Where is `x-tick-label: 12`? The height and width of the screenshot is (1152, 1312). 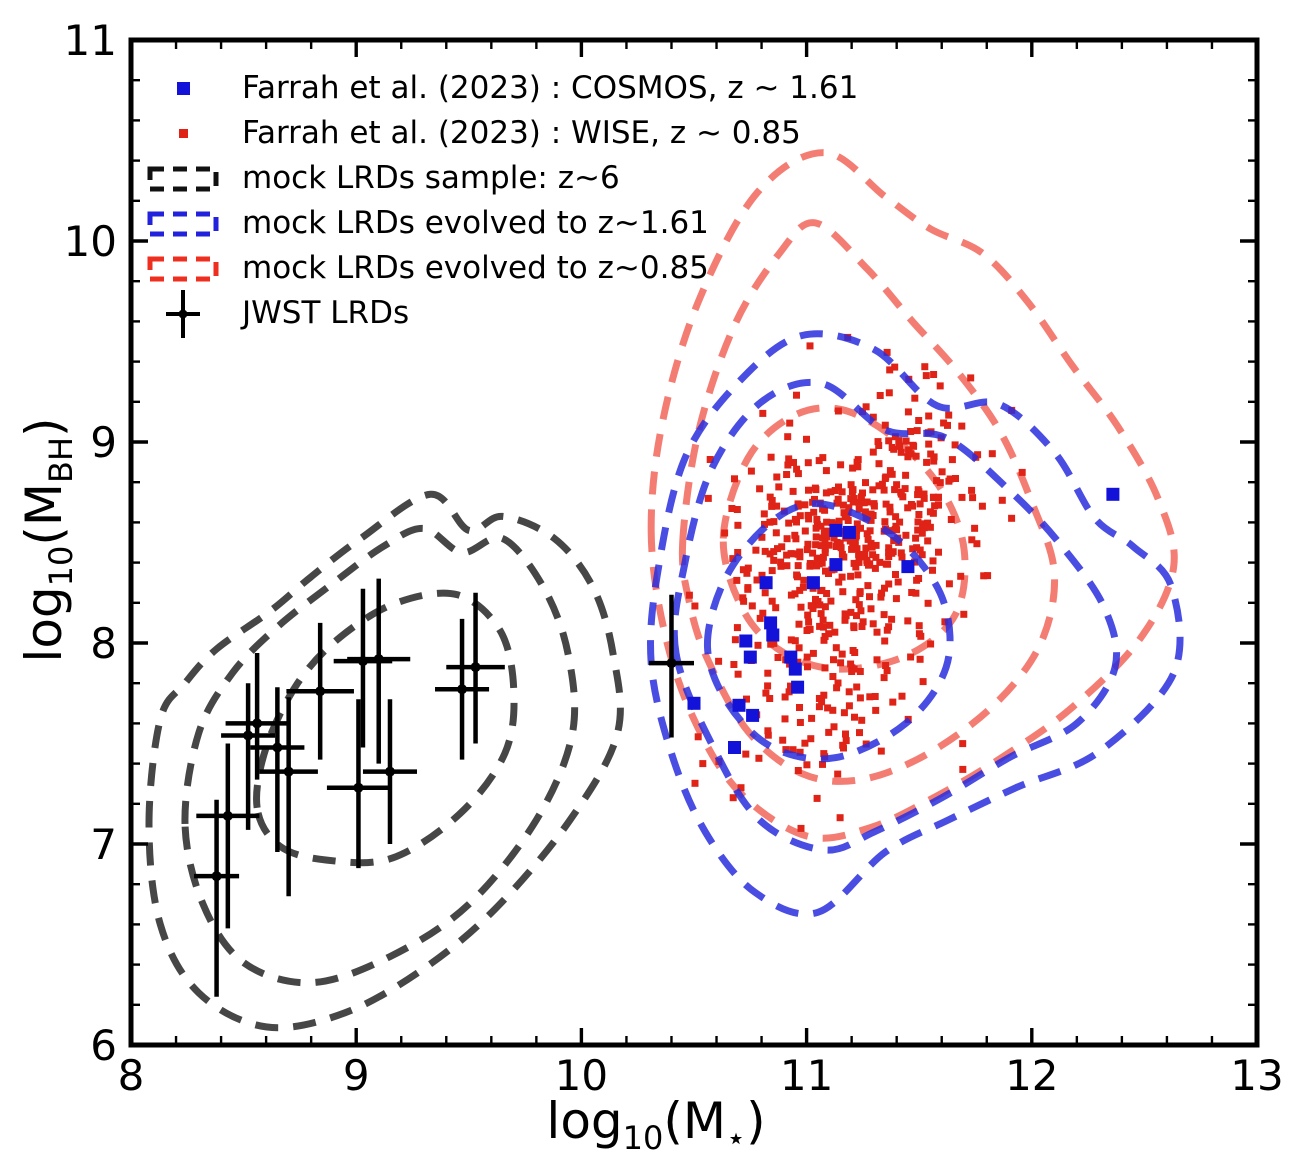 x-tick-label: 12 is located at coordinates (1031, 1075).